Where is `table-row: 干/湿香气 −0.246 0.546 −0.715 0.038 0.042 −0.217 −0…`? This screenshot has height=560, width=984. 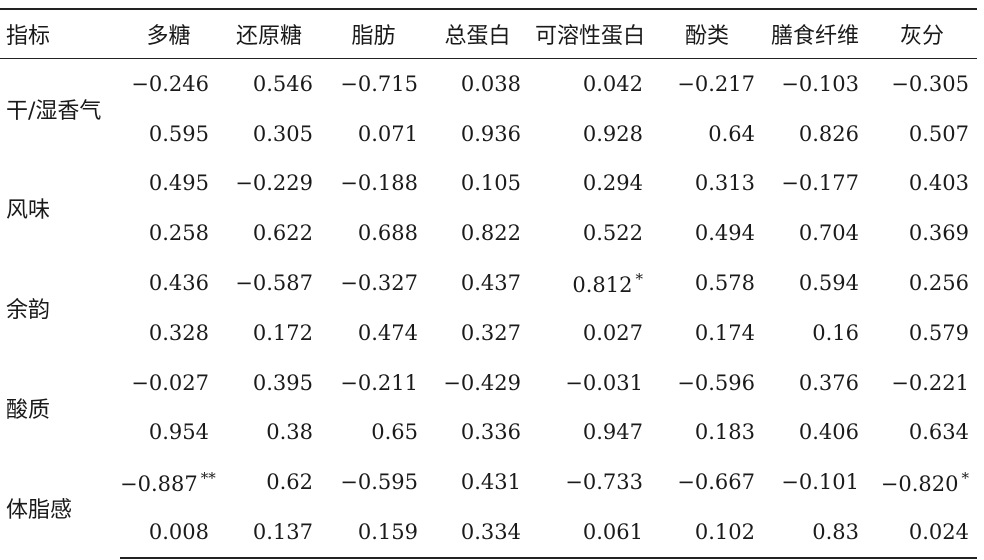 table-row: 干/湿香气 −0.246 0.546 −0.715 0.038 0.042 −0.217 −0… is located at coordinates (488, 91).